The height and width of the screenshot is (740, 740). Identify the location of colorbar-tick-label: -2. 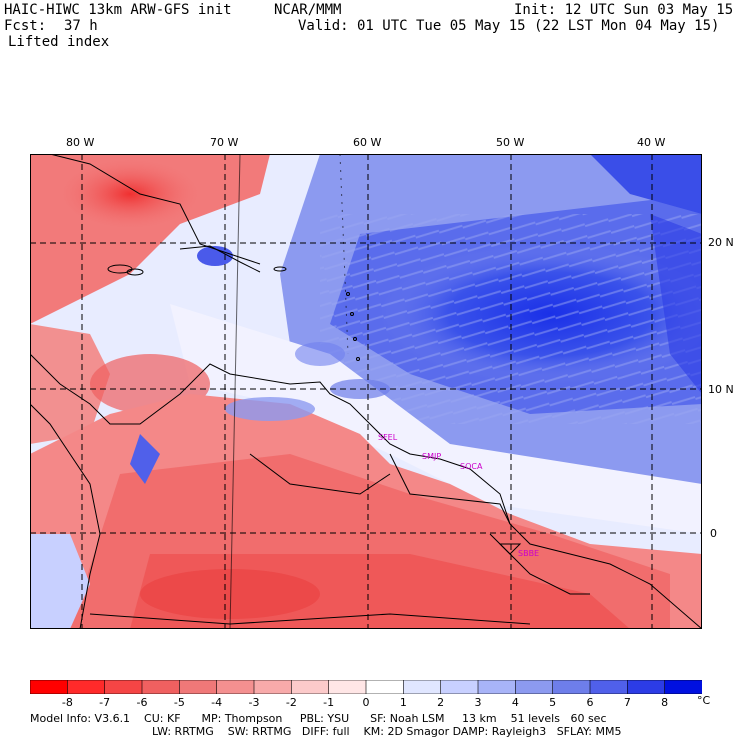
(291, 702).